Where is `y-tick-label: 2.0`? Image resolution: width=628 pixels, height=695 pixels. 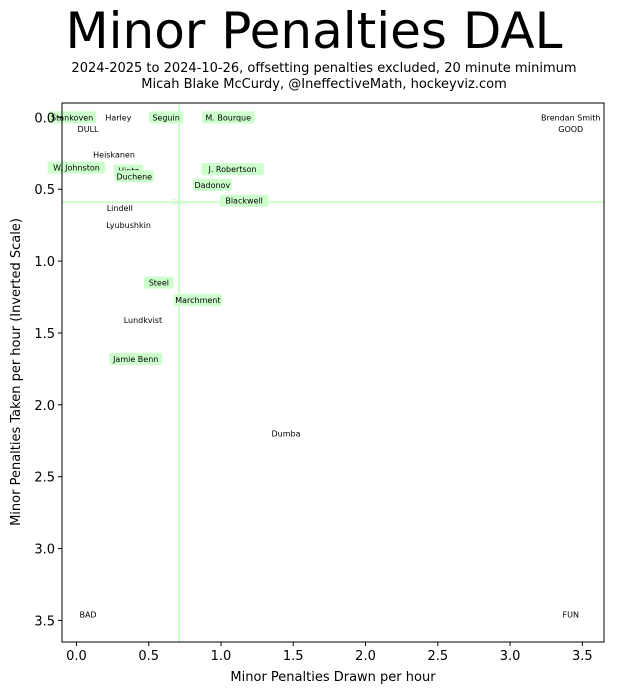
y-tick-label: 2.0 is located at coordinates (44, 406).